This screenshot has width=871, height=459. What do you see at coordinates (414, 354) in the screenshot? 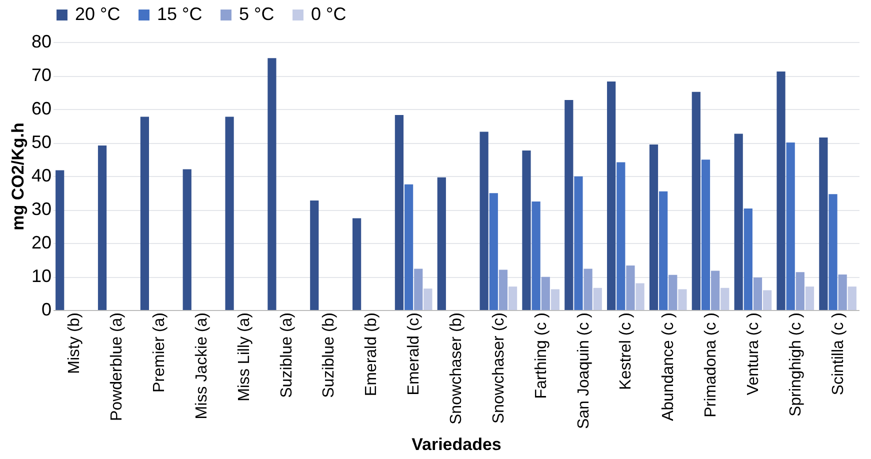
I see `x-tick-label: Emerald (c)` at bounding box center [414, 354].